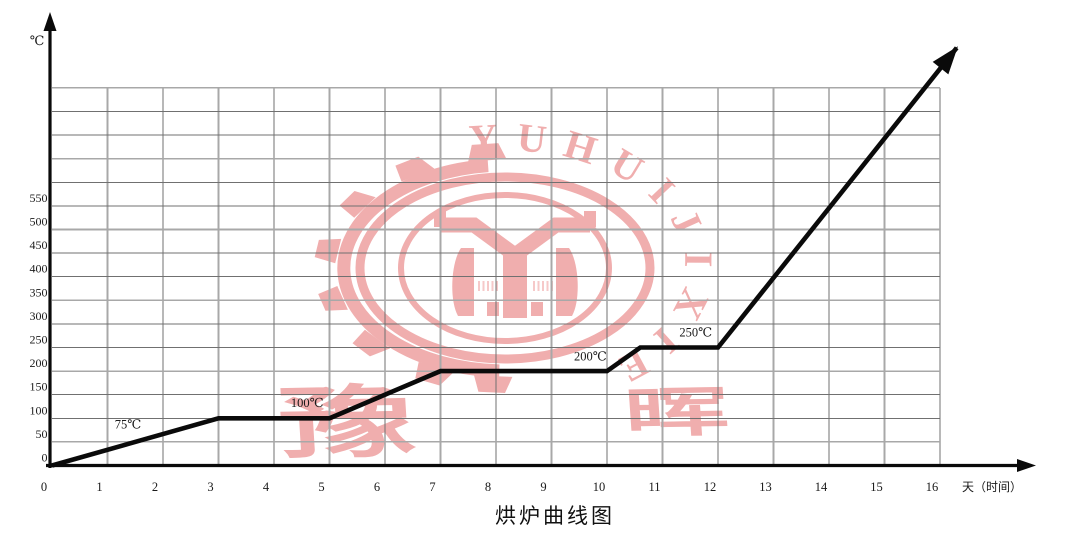 The image size is (1066, 538). What do you see at coordinates (39, 363) in the screenshot?
I see `y-tick-label: 200` at bounding box center [39, 363].